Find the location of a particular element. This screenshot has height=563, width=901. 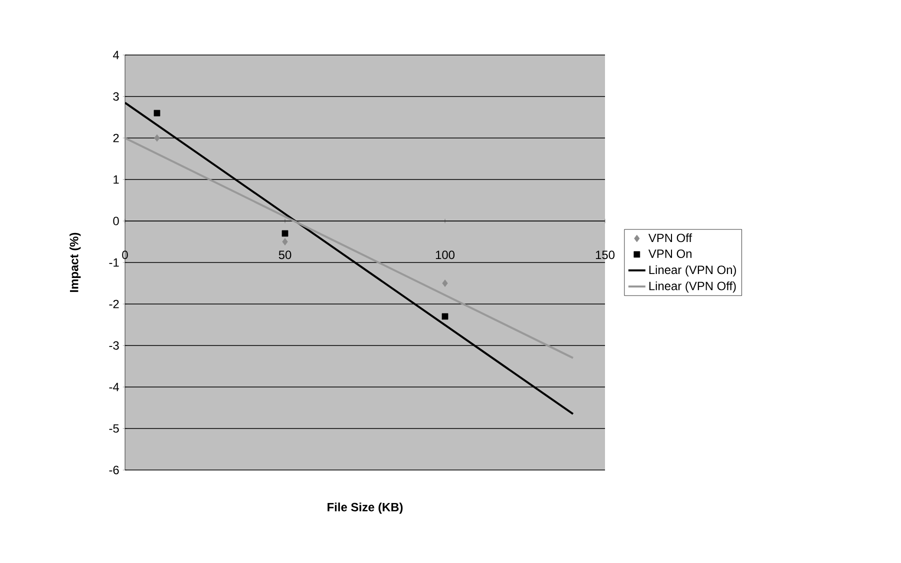

legend-label: Linear (VPN On) is located at coordinates (692, 270).